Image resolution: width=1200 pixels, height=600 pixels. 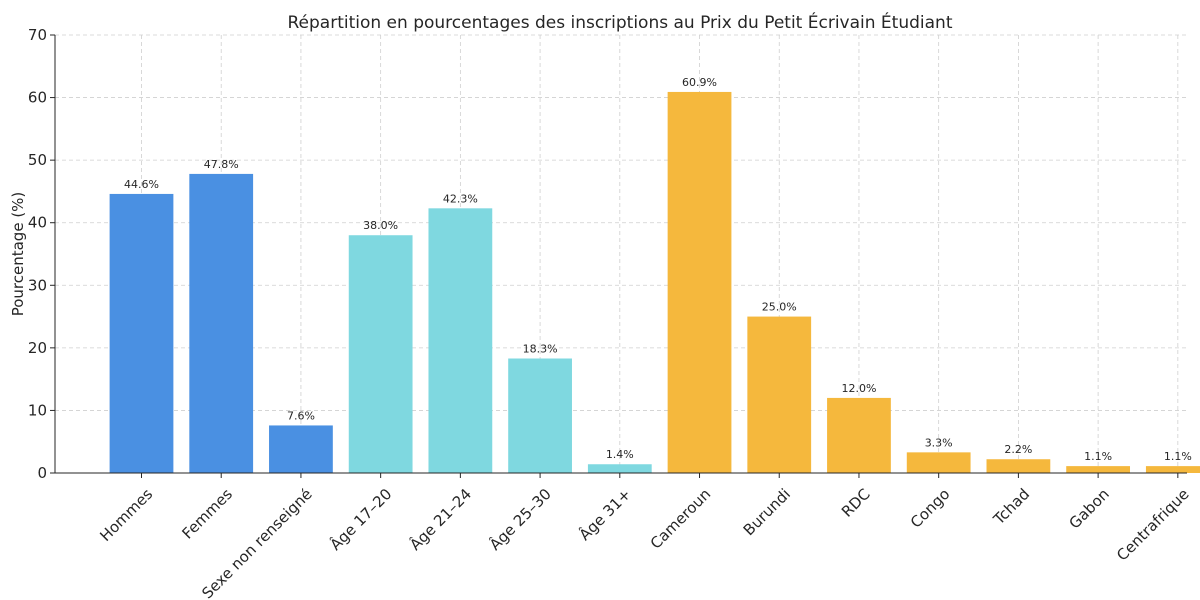 What do you see at coordinates (37, 348) in the screenshot?
I see `y-tick-label: 20` at bounding box center [37, 348].